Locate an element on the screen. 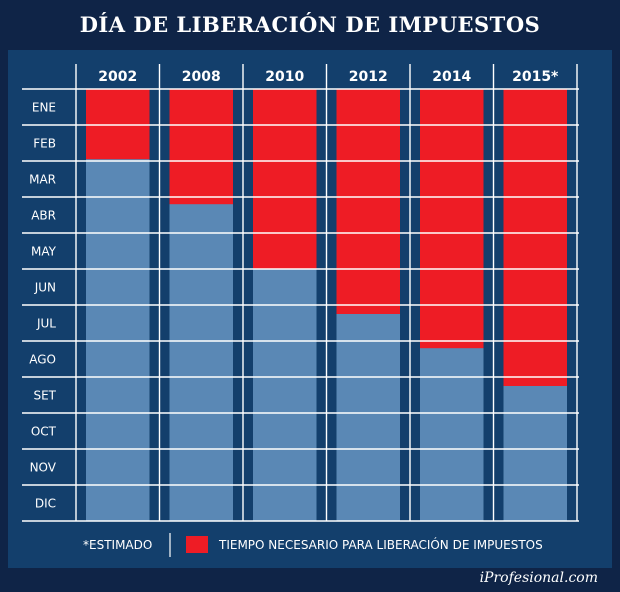 This screenshot has height=592, width=620. legend-note: *ESTIMADO is located at coordinates (117, 545).